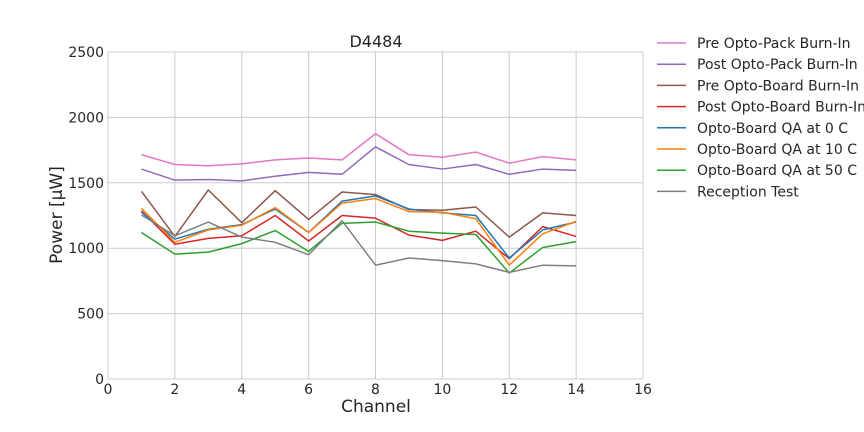  I want to click on x-tick-label: 4, so click(241, 390).